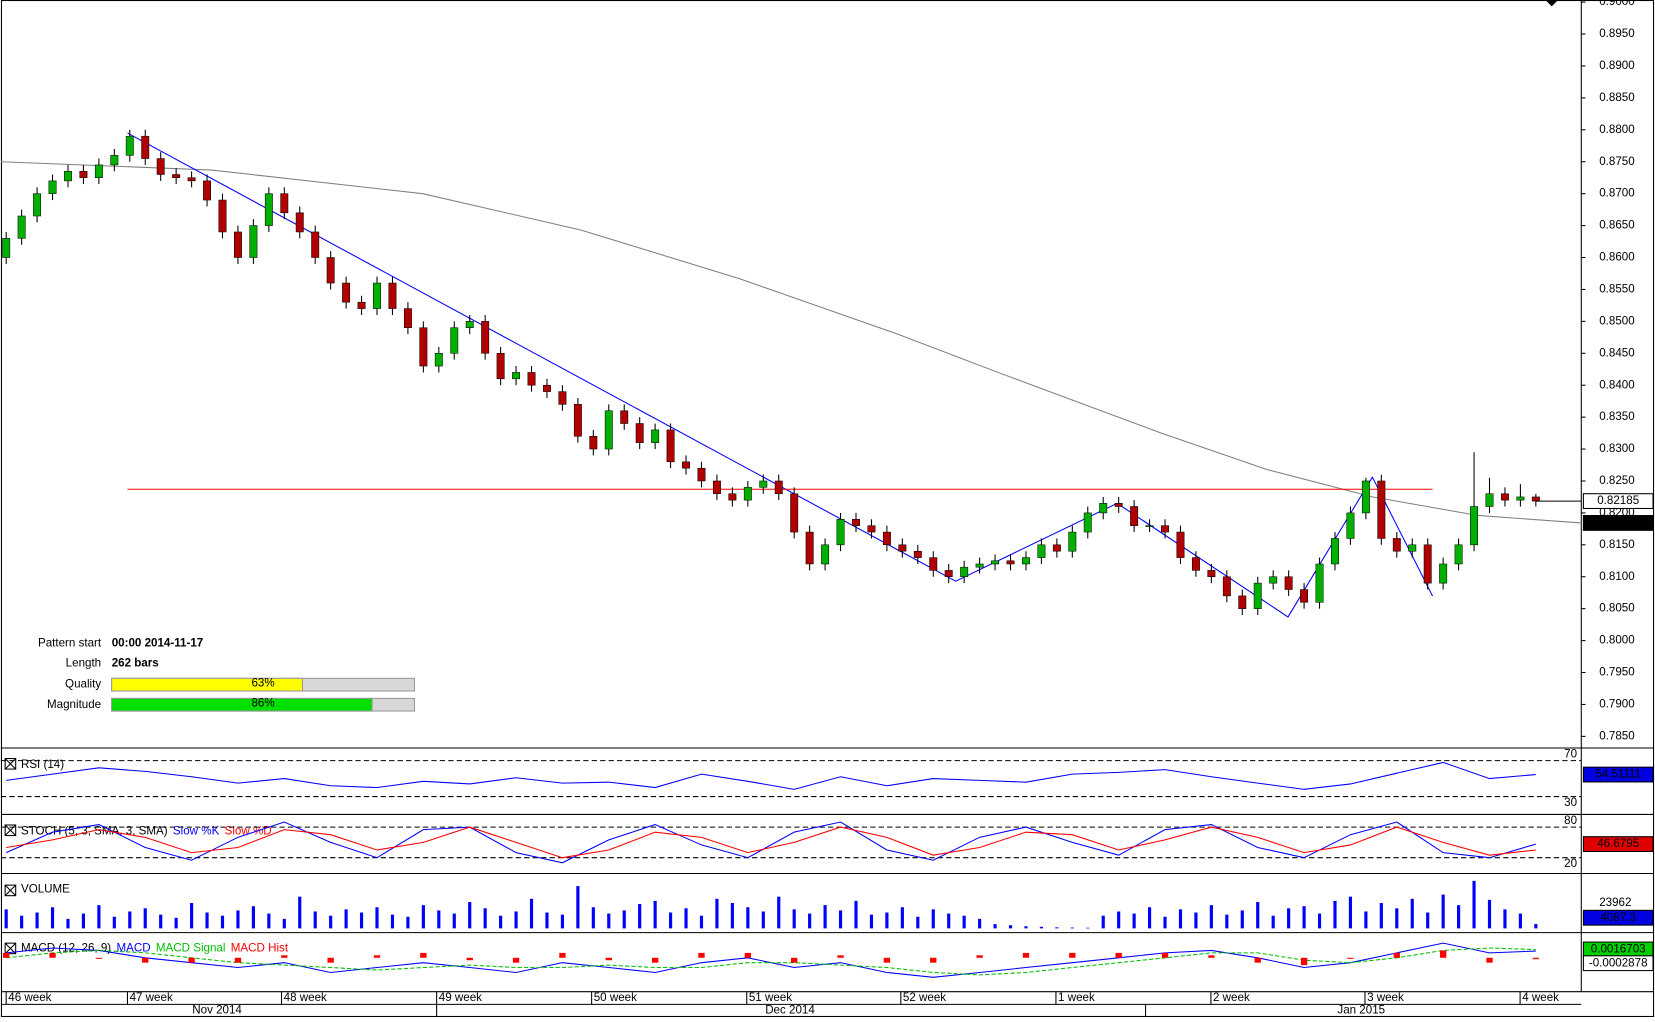 The image size is (1655, 1022). I want to click on value-label: 4087.3, so click(1617, 917).